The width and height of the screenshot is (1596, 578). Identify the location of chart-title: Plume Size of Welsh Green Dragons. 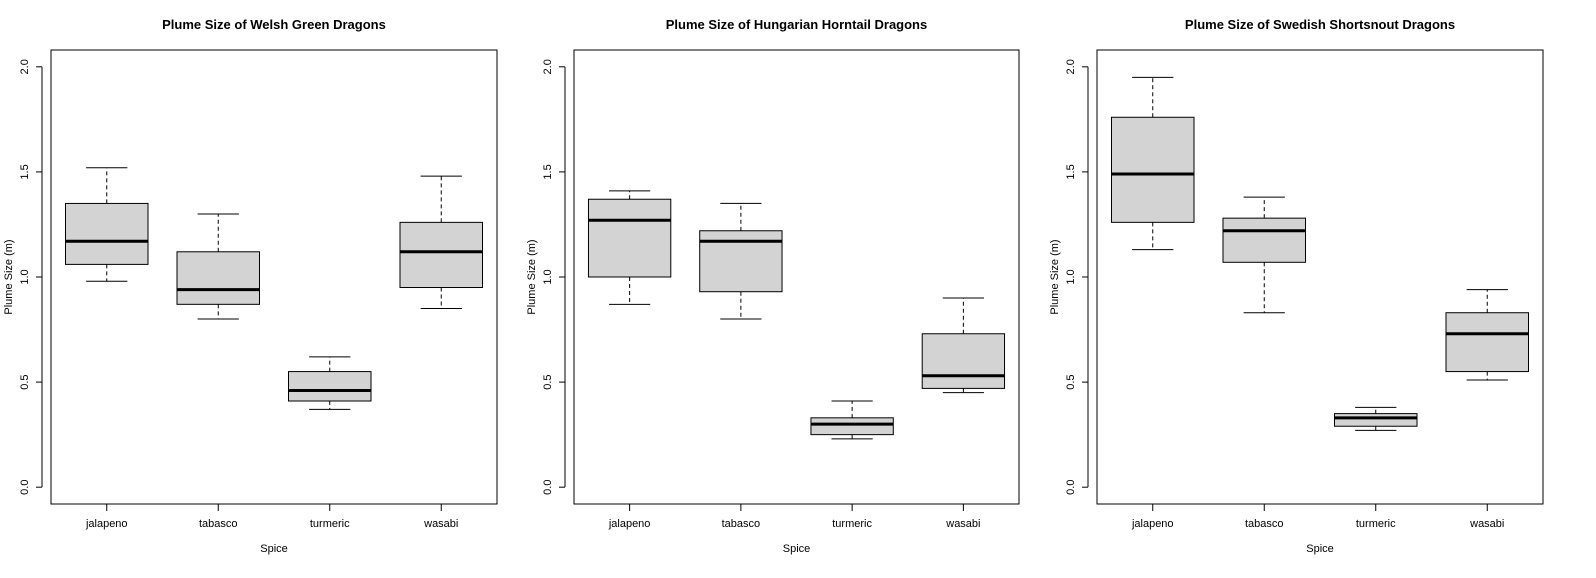
(274, 24).